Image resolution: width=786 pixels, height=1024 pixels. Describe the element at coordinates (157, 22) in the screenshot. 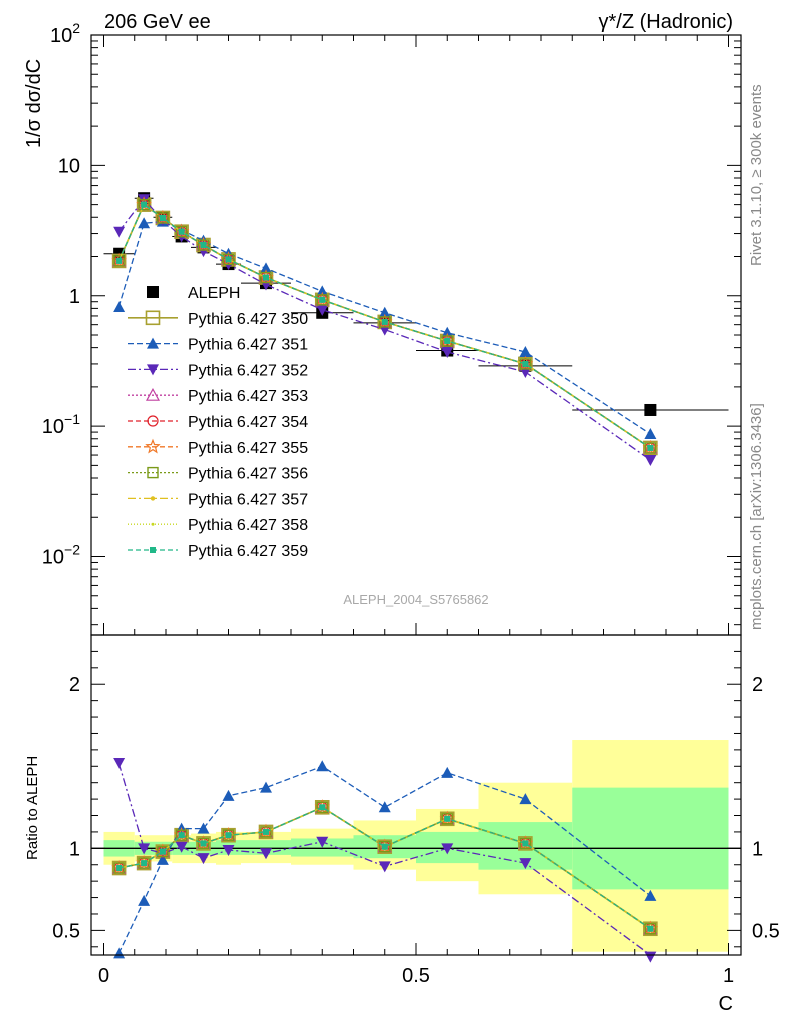

I see `header-left: 206 GeV ee` at that location.